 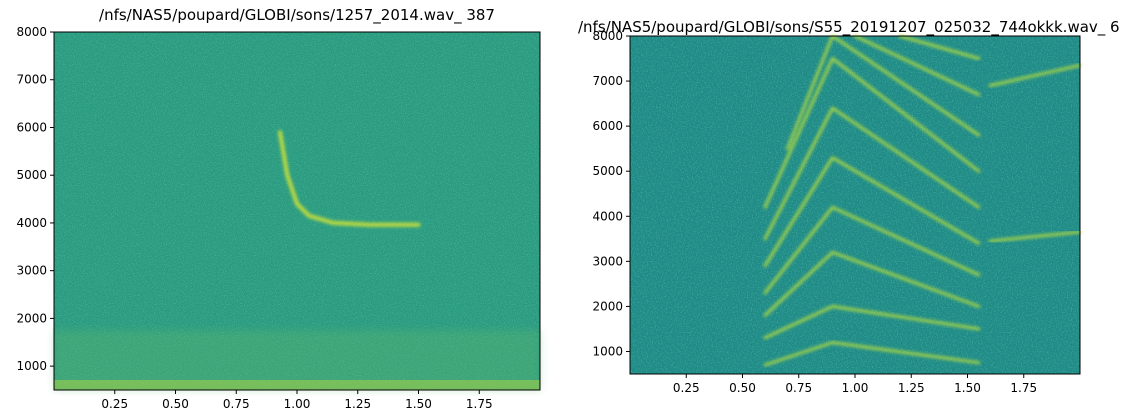 What do you see at coordinates (742, 388) in the screenshot?
I see `chart-2-x-tick-label: 0.50` at bounding box center [742, 388].